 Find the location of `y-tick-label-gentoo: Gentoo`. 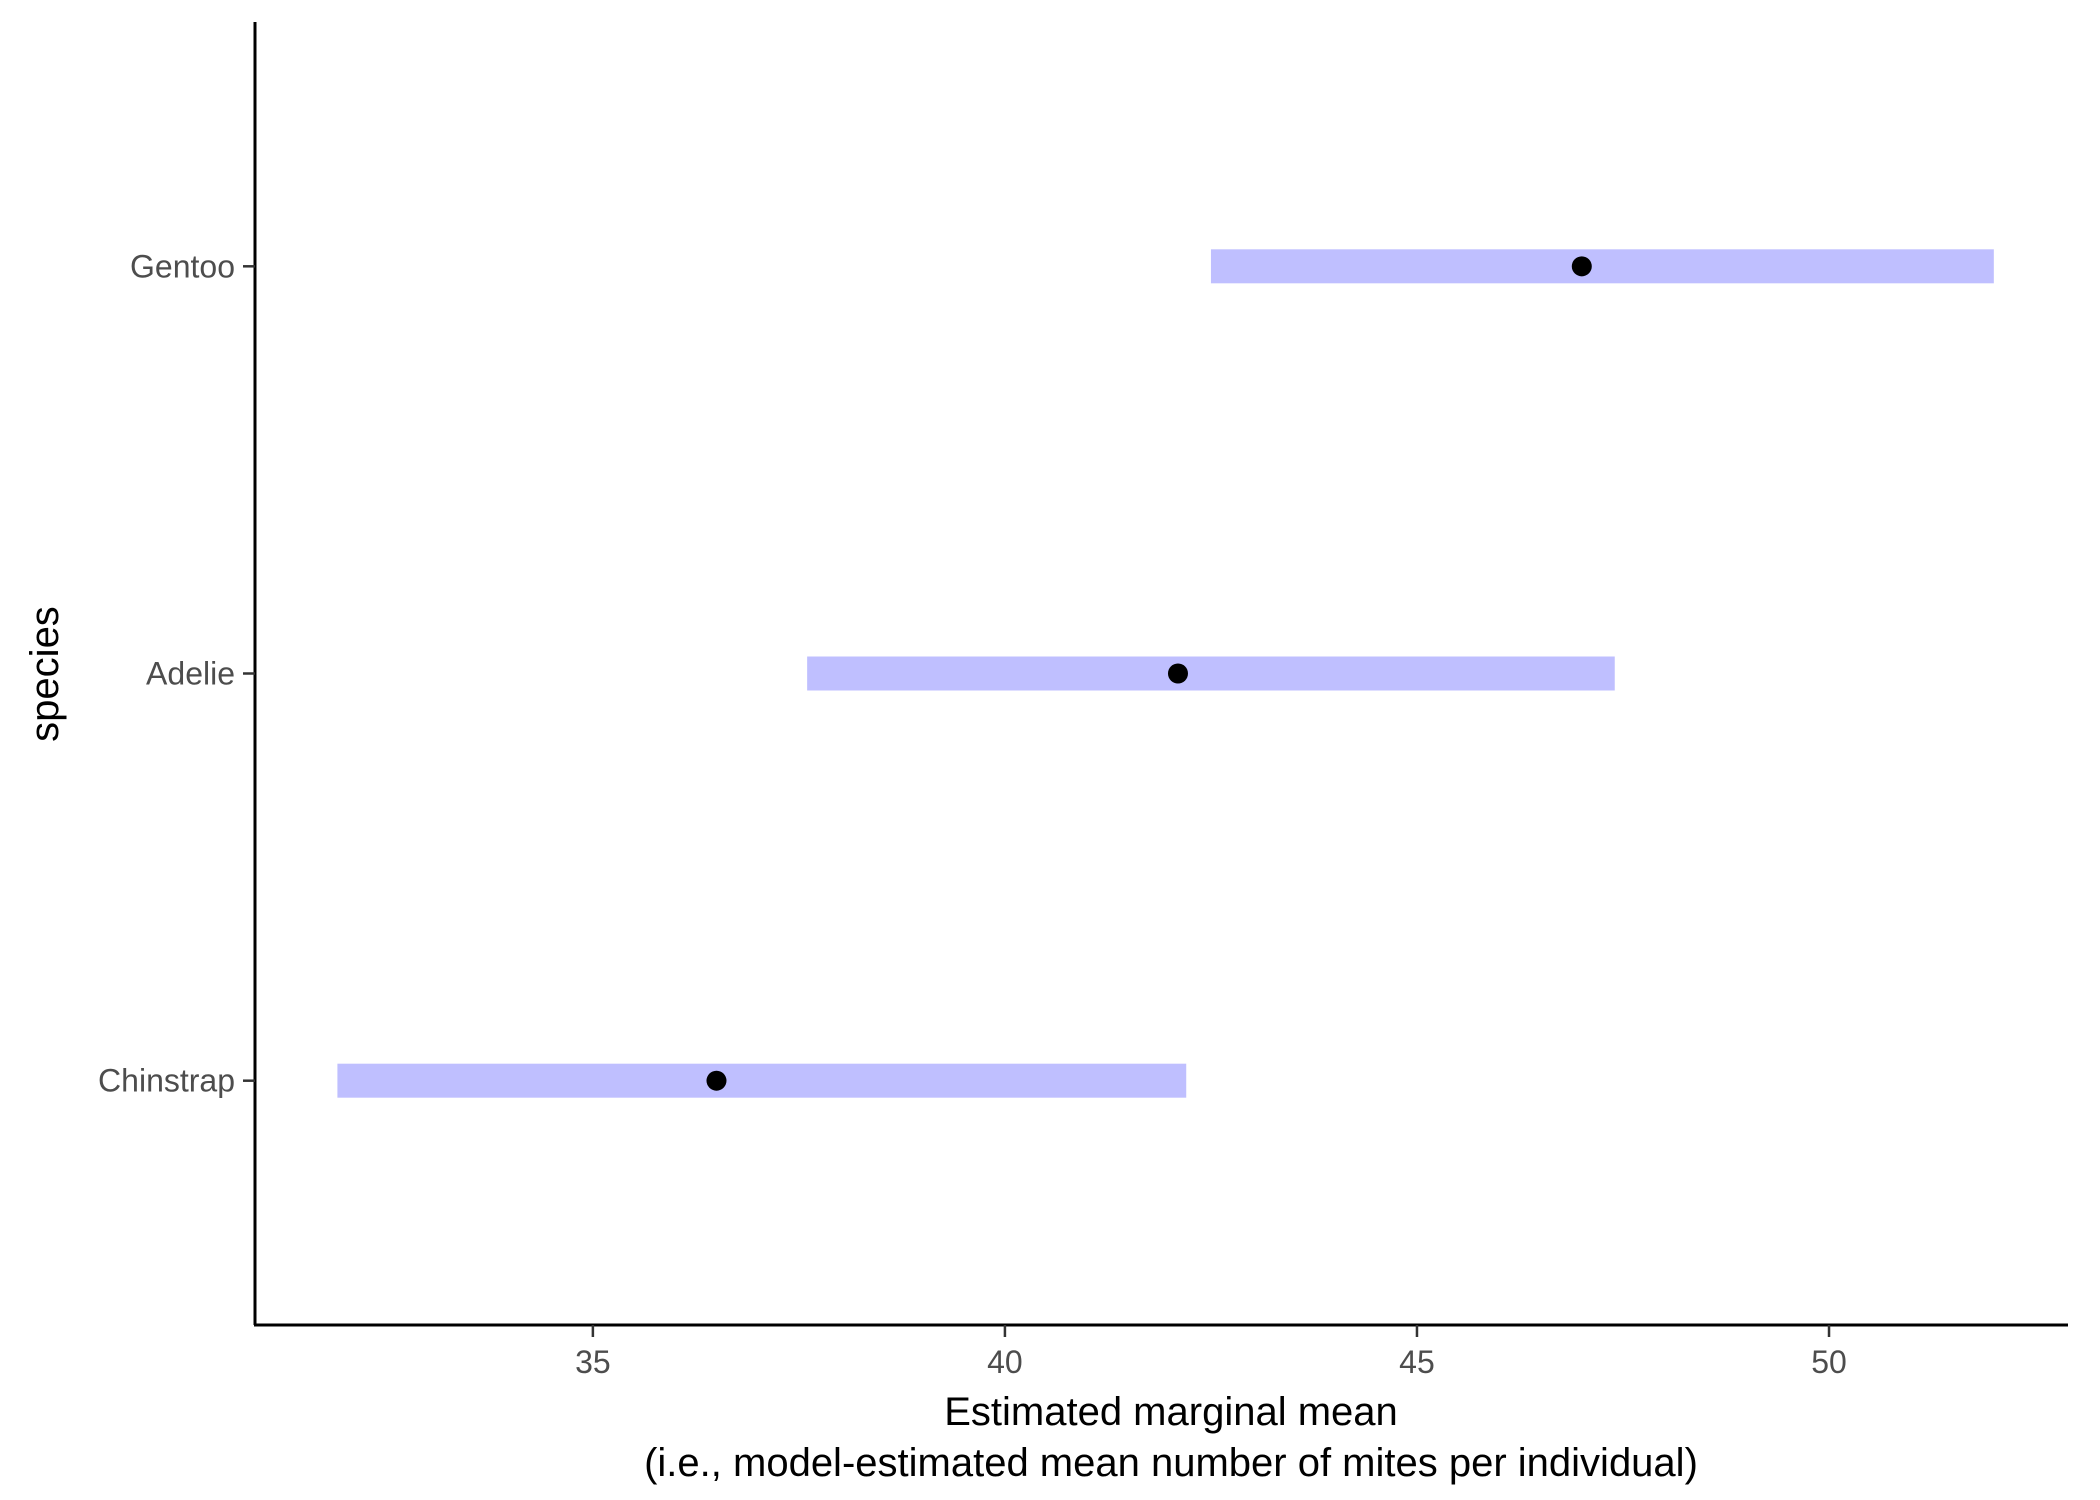

y-tick-label-gentoo: Gentoo is located at coordinates (182, 266).